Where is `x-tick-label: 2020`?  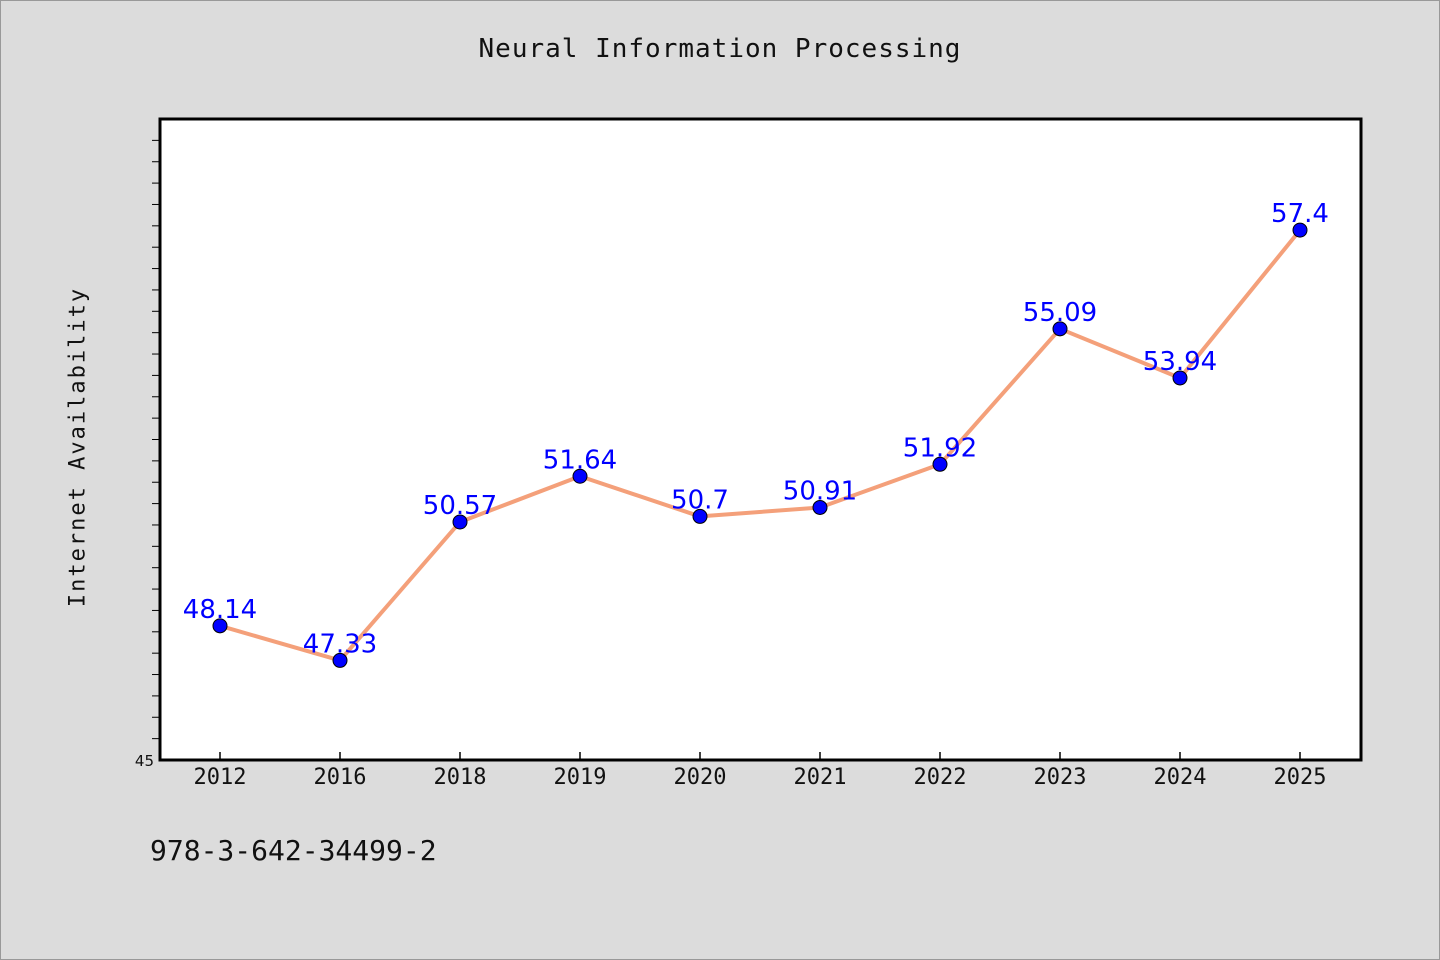 x-tick-label: 2020 is located at coordinates (700, 777).